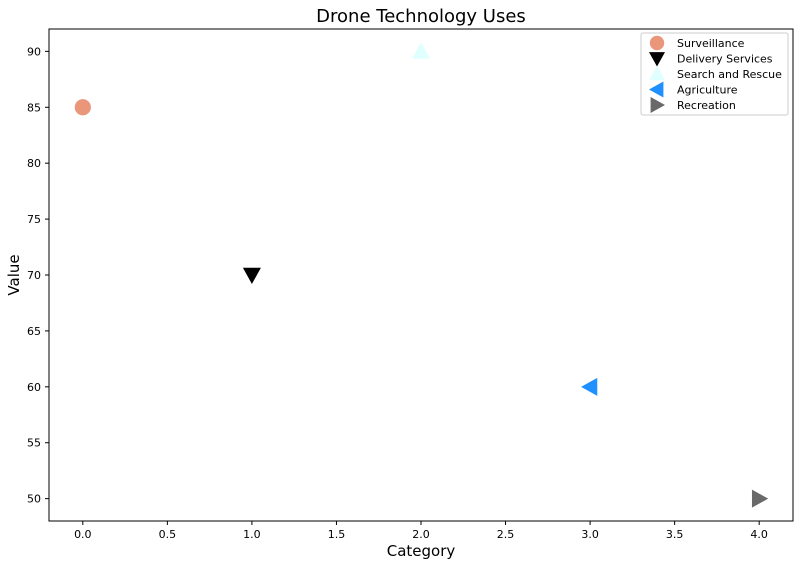 The image size is (801, 570). What do you see at coordinates (657, 73) in the screenshot?
I see `legend-marker-search-and-rescue` at bounding box center [657, 73].